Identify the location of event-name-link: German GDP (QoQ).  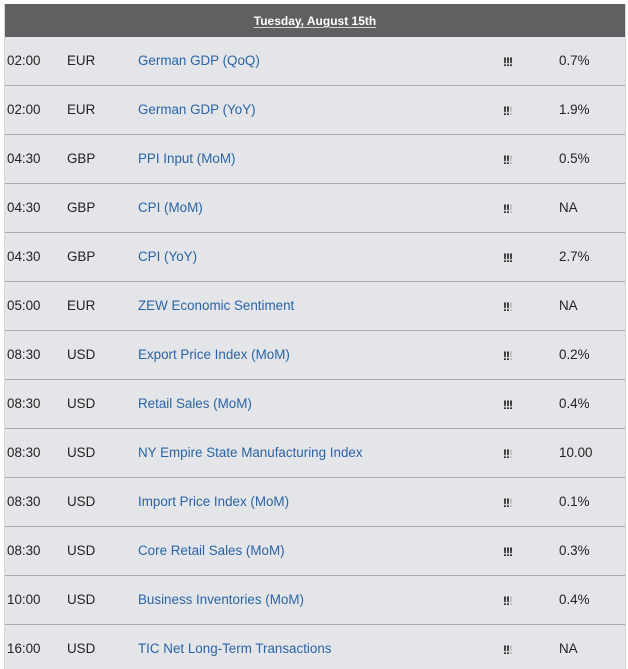
(199, 60).